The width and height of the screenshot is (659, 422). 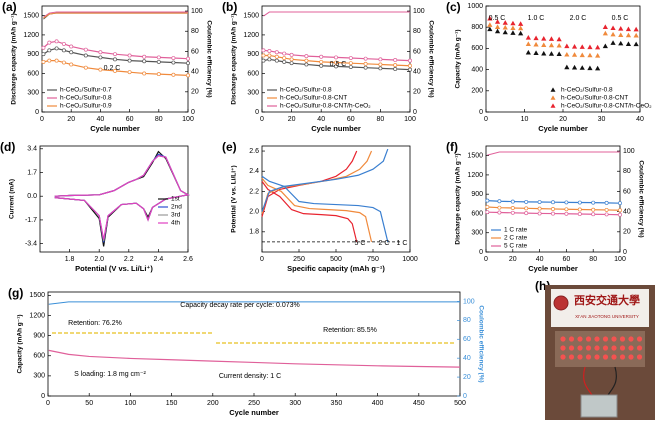 I want to click on x-tick-label: 400, so click(x=378, y=403).